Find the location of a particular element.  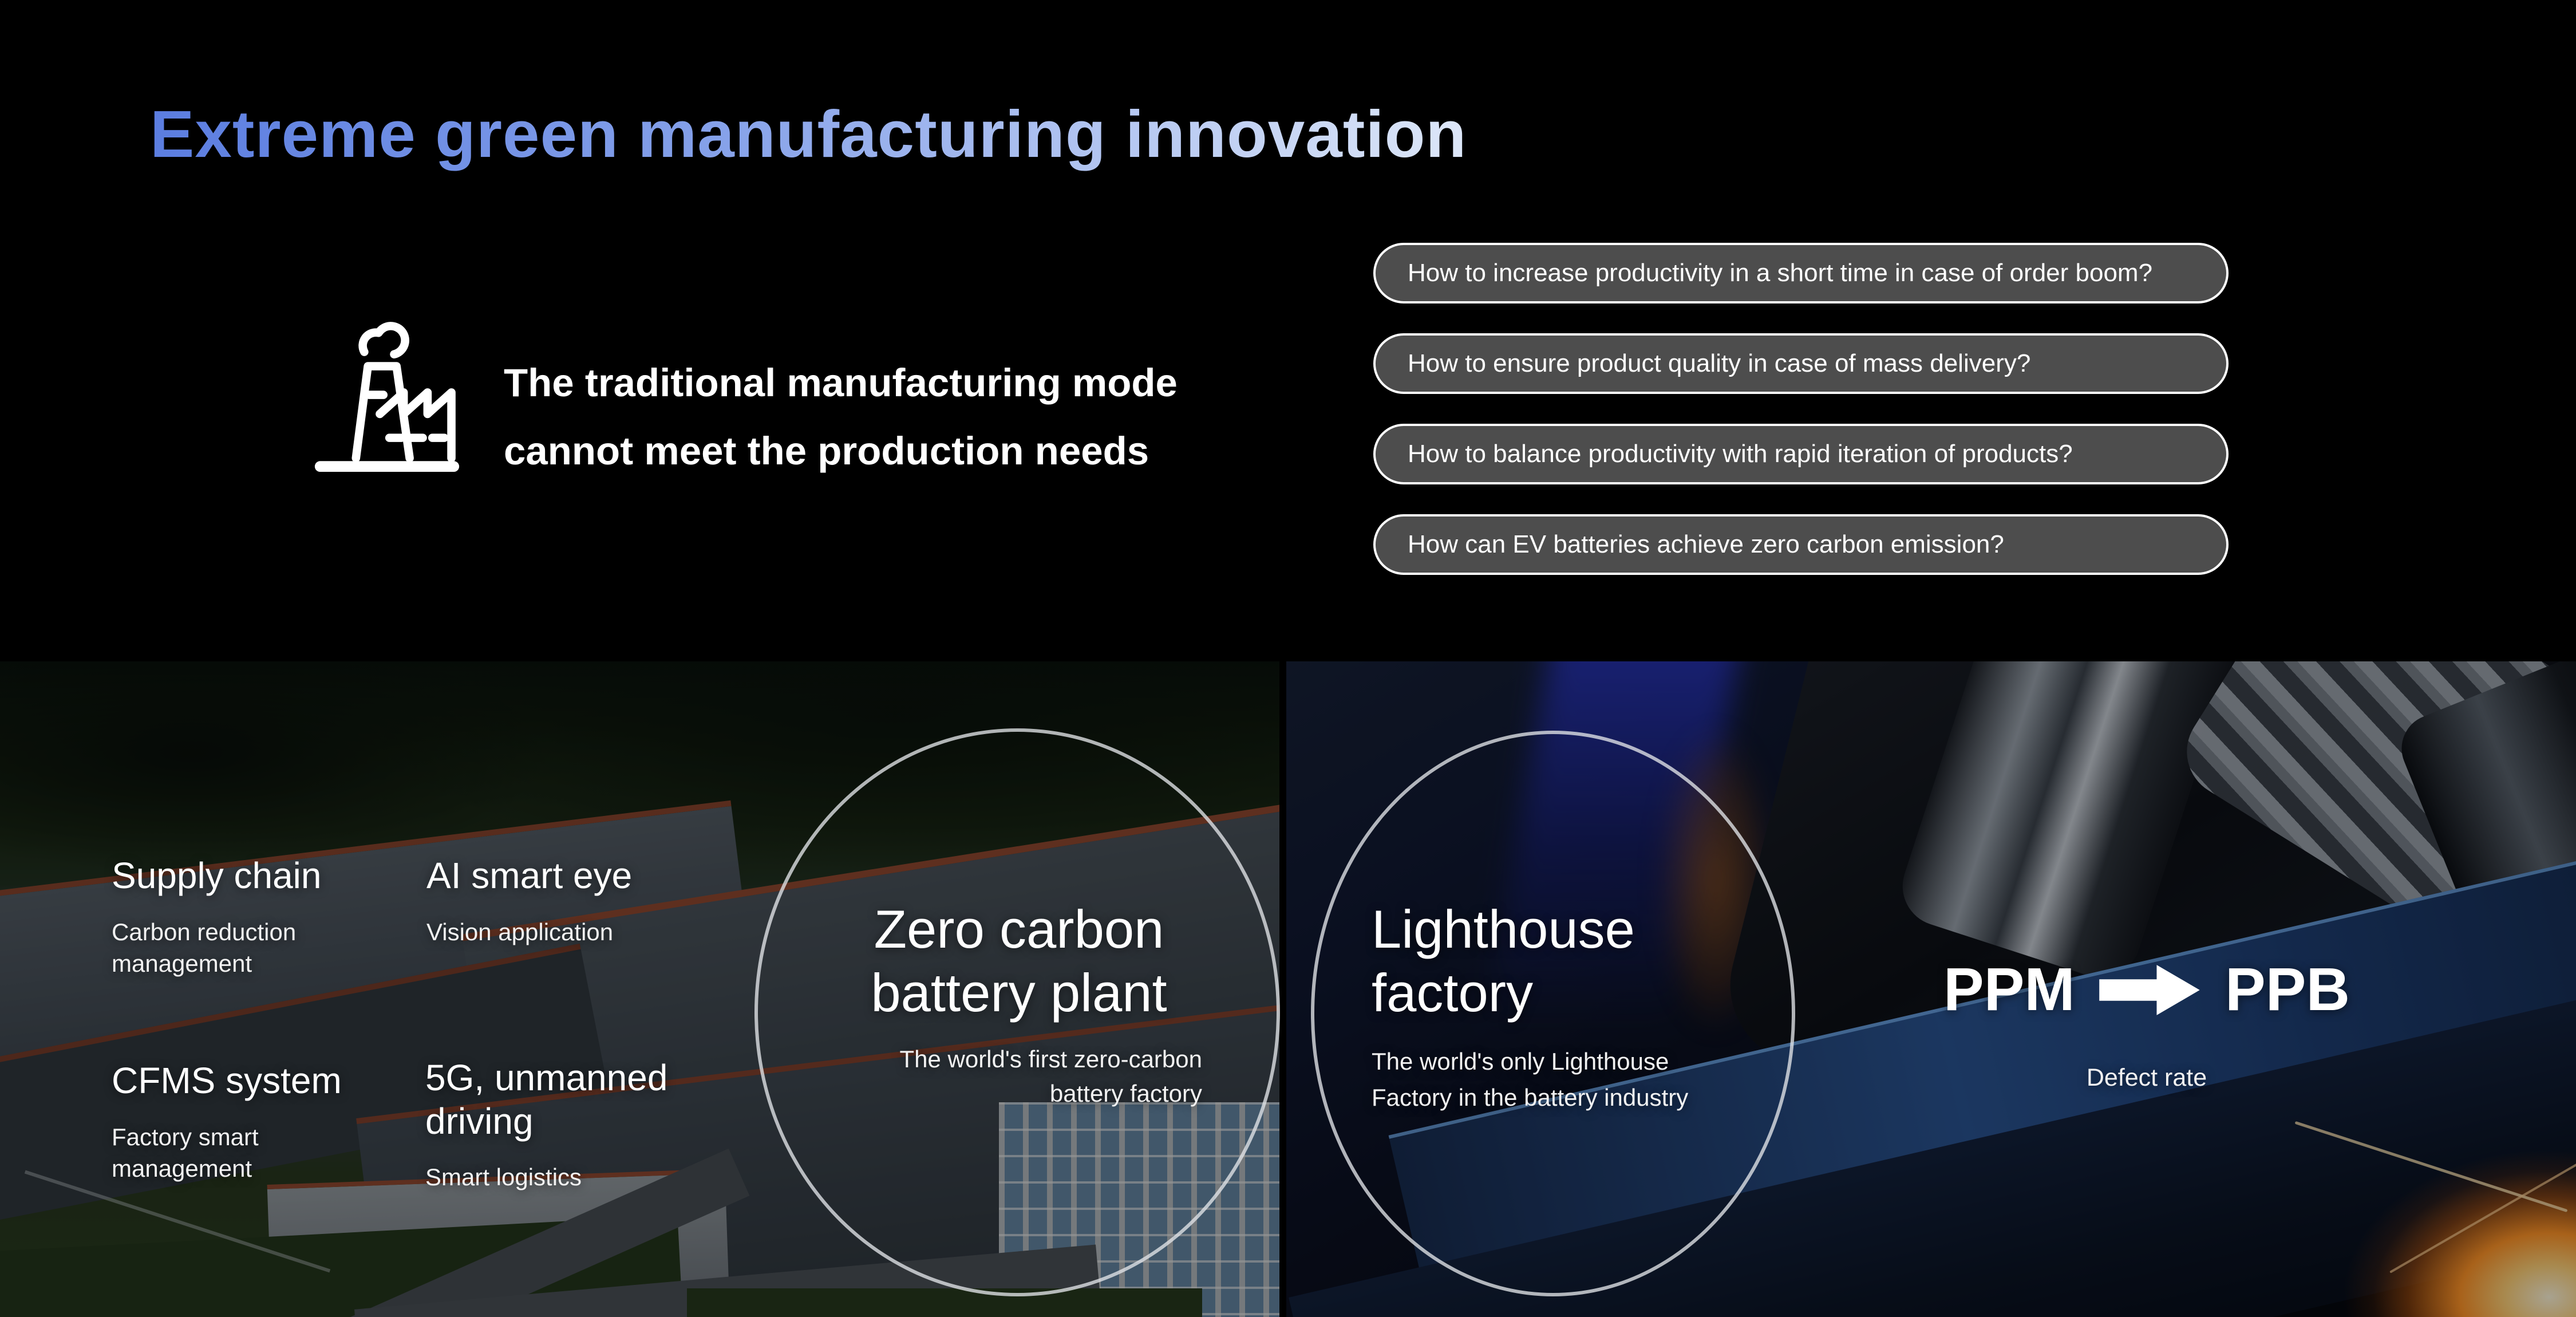

feature-5g-unmanned-driving: 5G, unmanned driving Smart logistics is located at coordinates (546, 1124).